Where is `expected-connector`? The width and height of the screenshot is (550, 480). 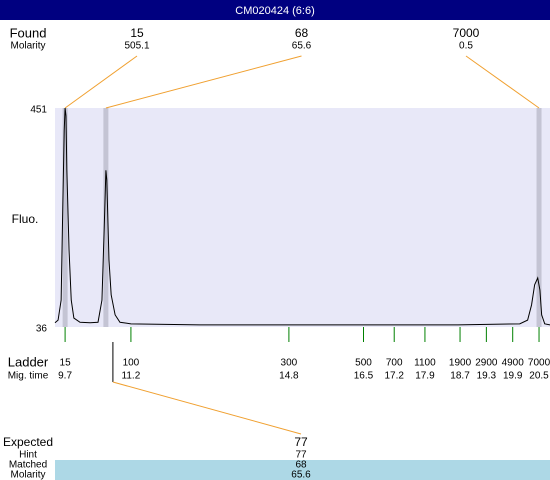
expected-connector is located at coordinates (207, 408).